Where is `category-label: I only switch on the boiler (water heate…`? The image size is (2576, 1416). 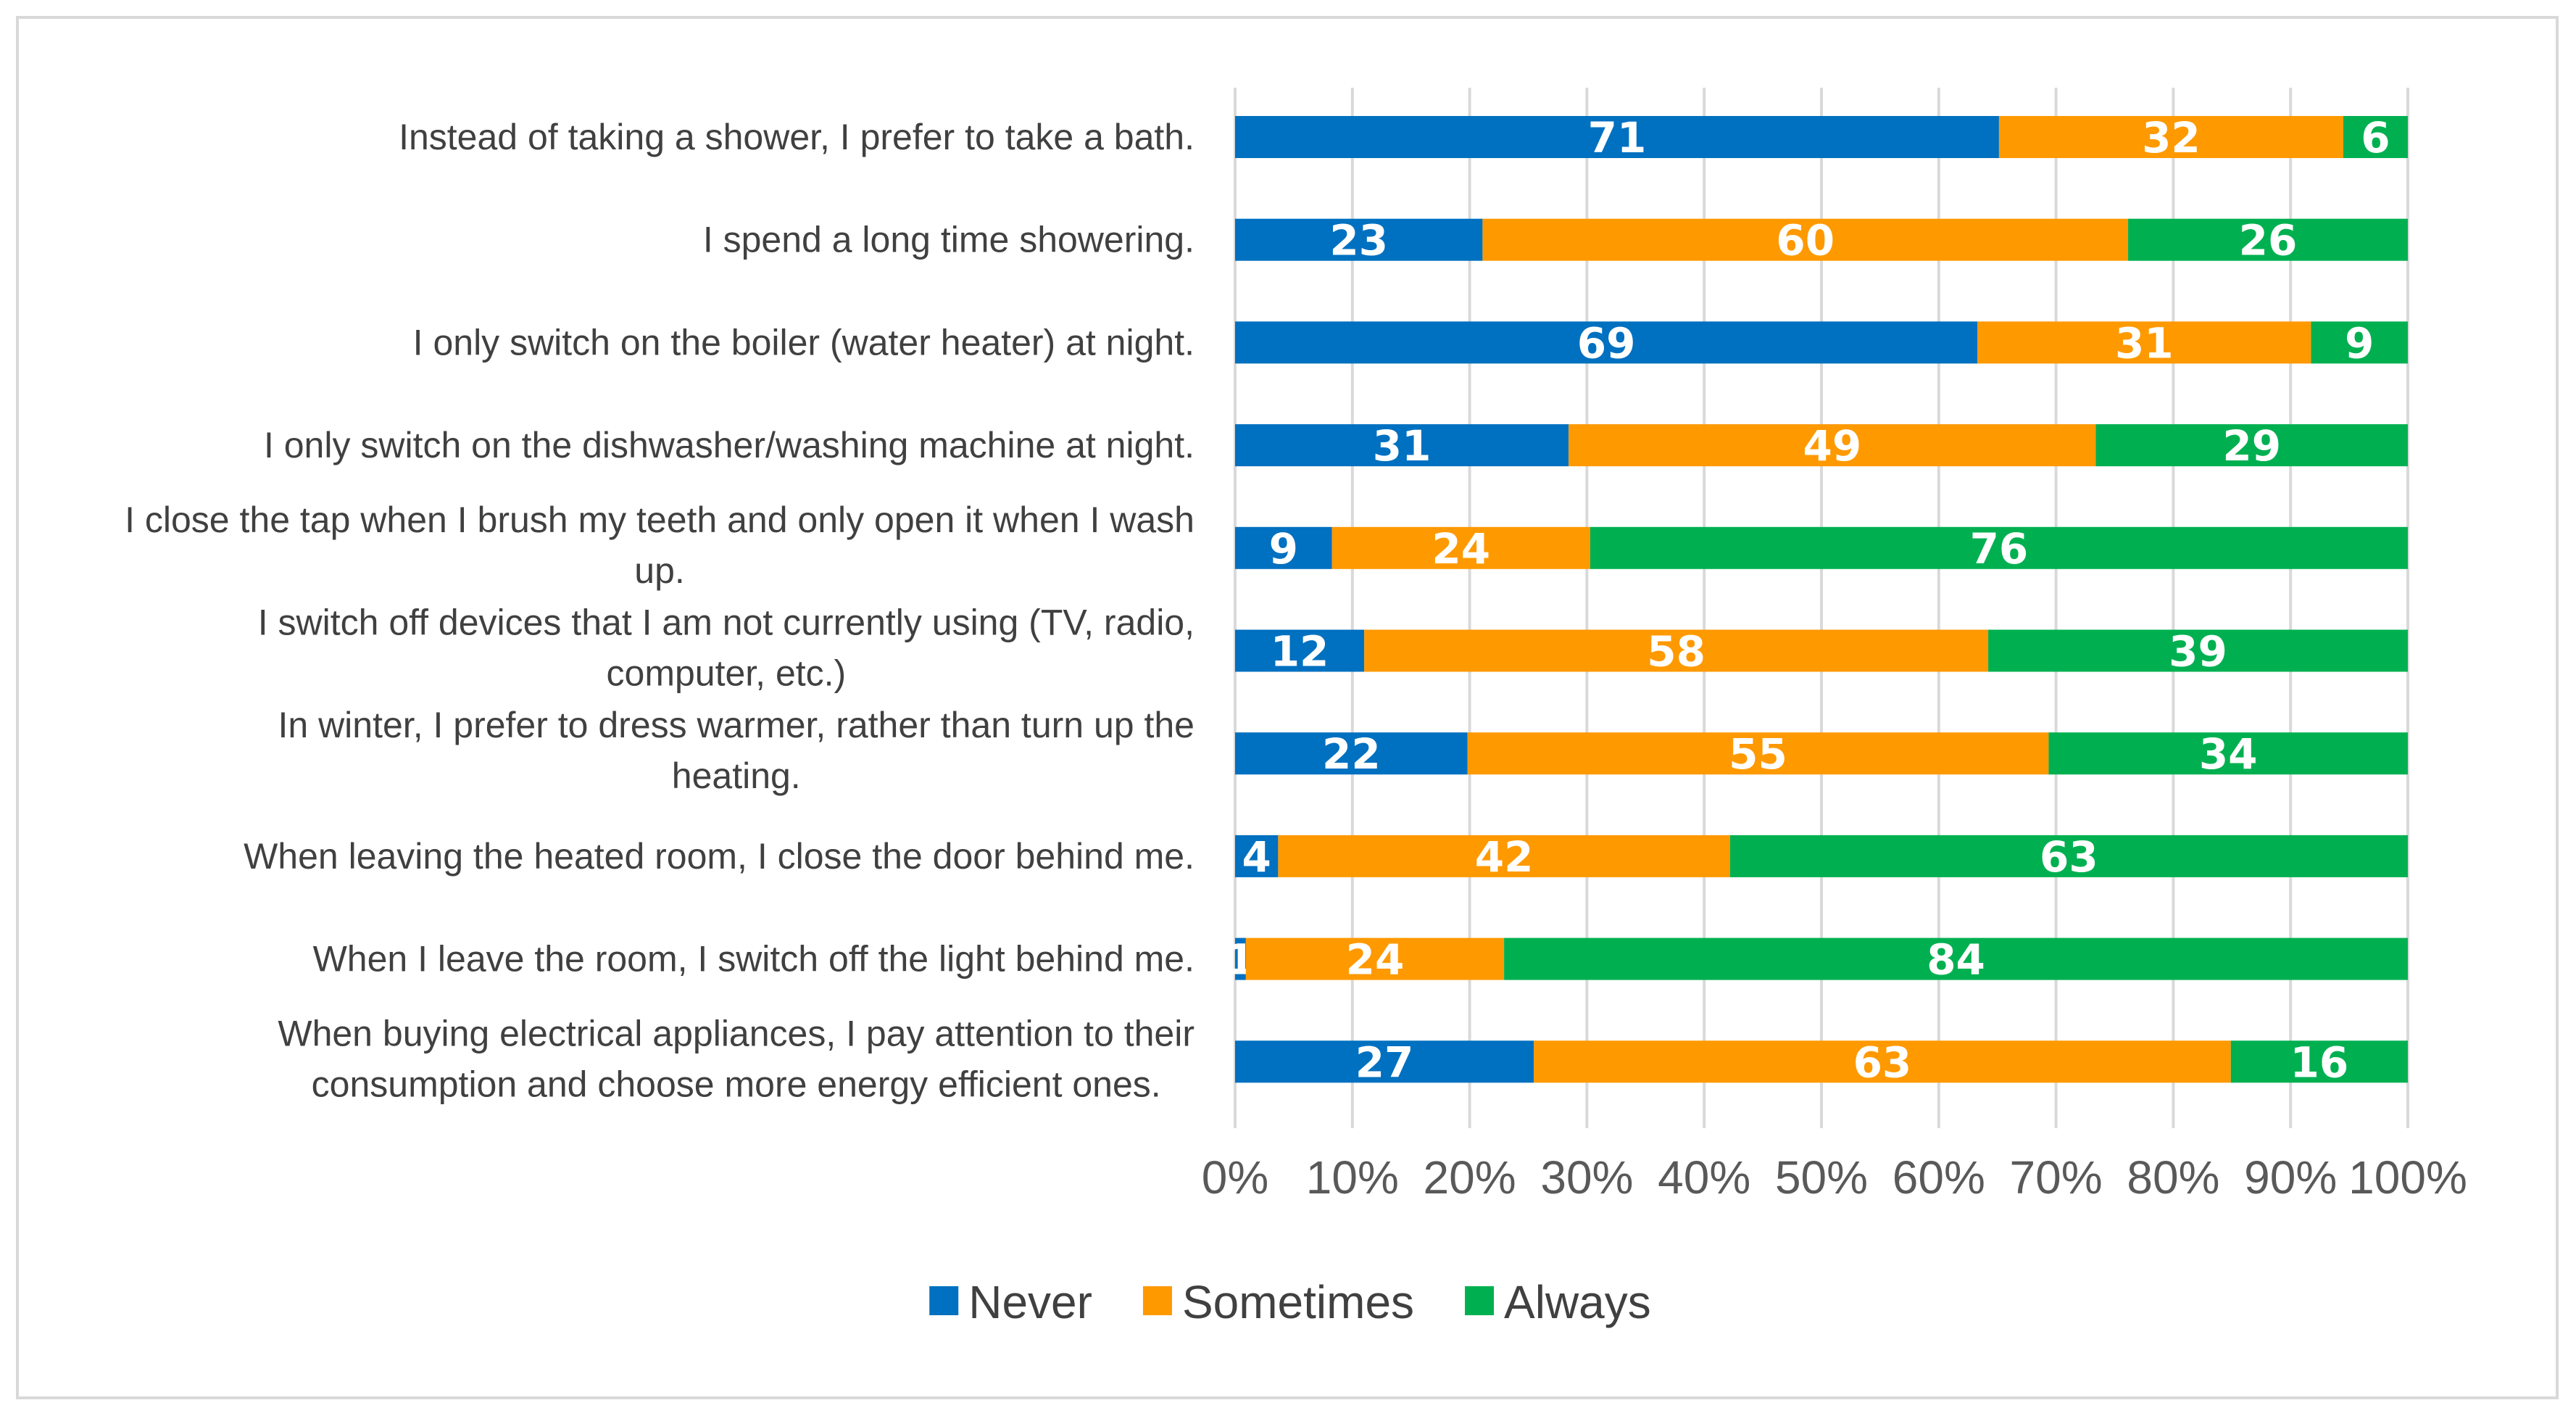 category-label: I only switch on the boiler (water heate… is located at coordinates (803, 342).